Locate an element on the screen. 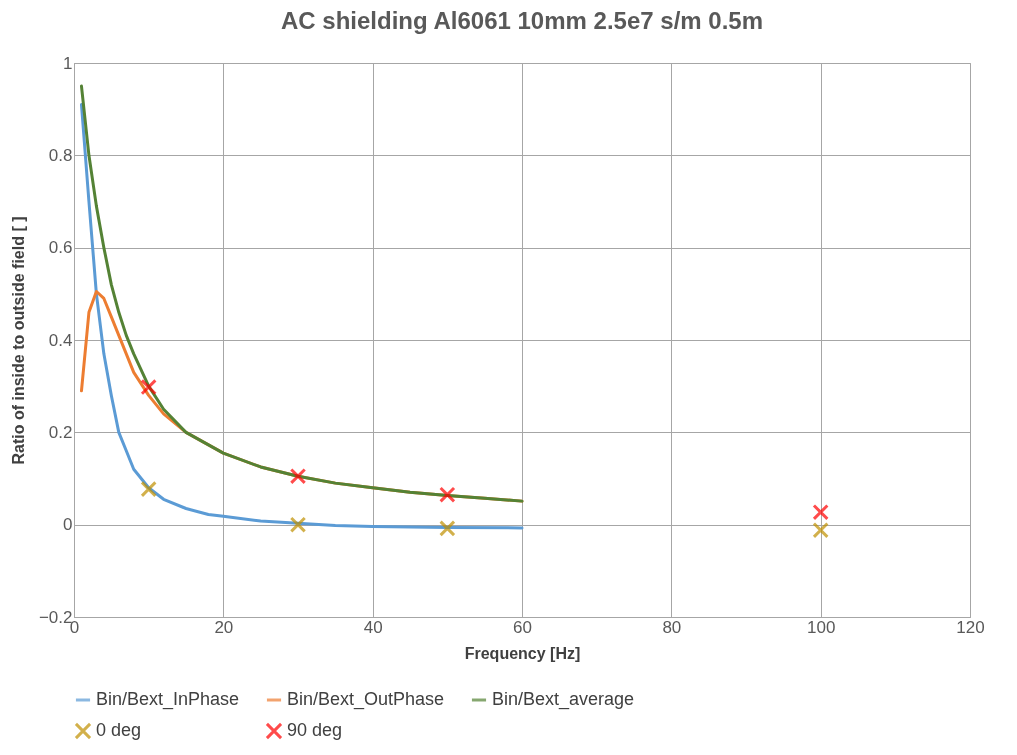  y-tick-label: 0.6 is located at coordinates (60, 248).